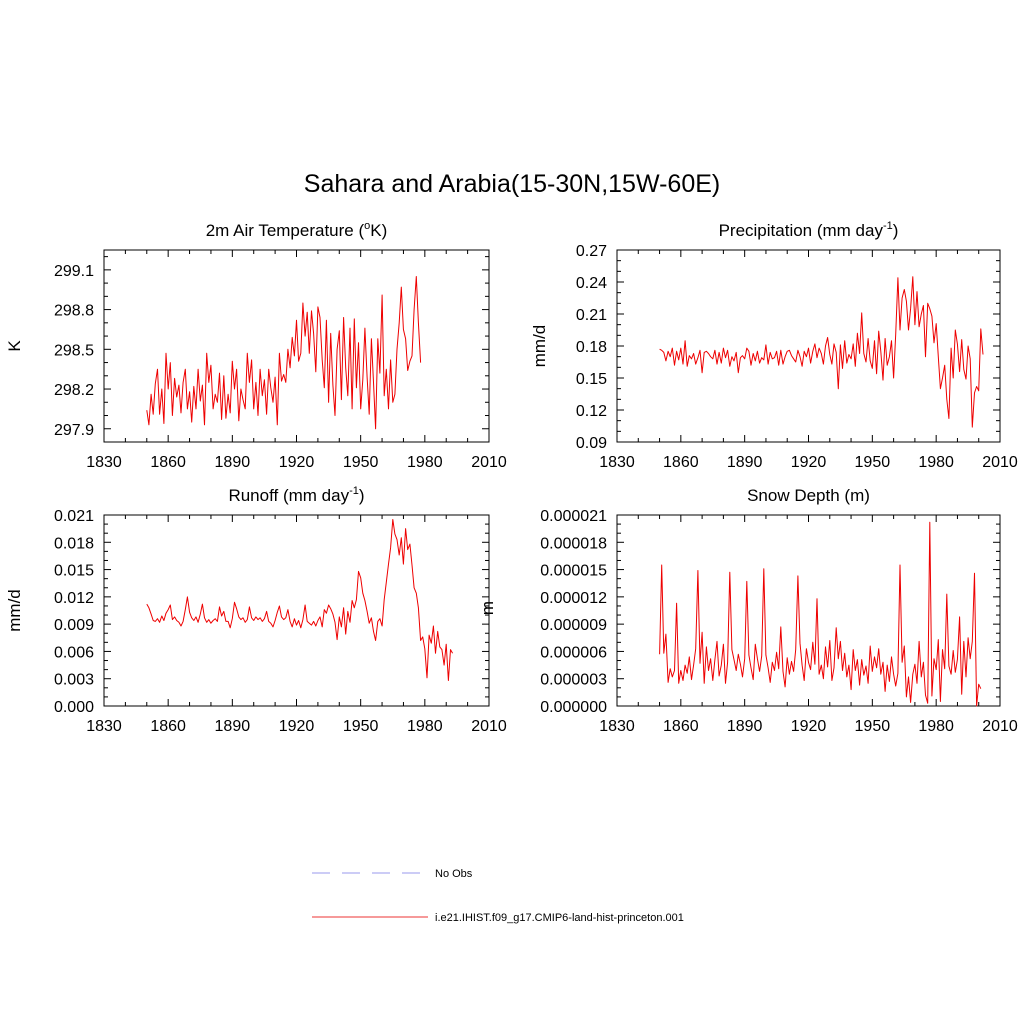 The width and height of the screenshot is (1024, 1024). I want to click on snow-depth-y-tick-label: 0.000000, so click(573, 707).